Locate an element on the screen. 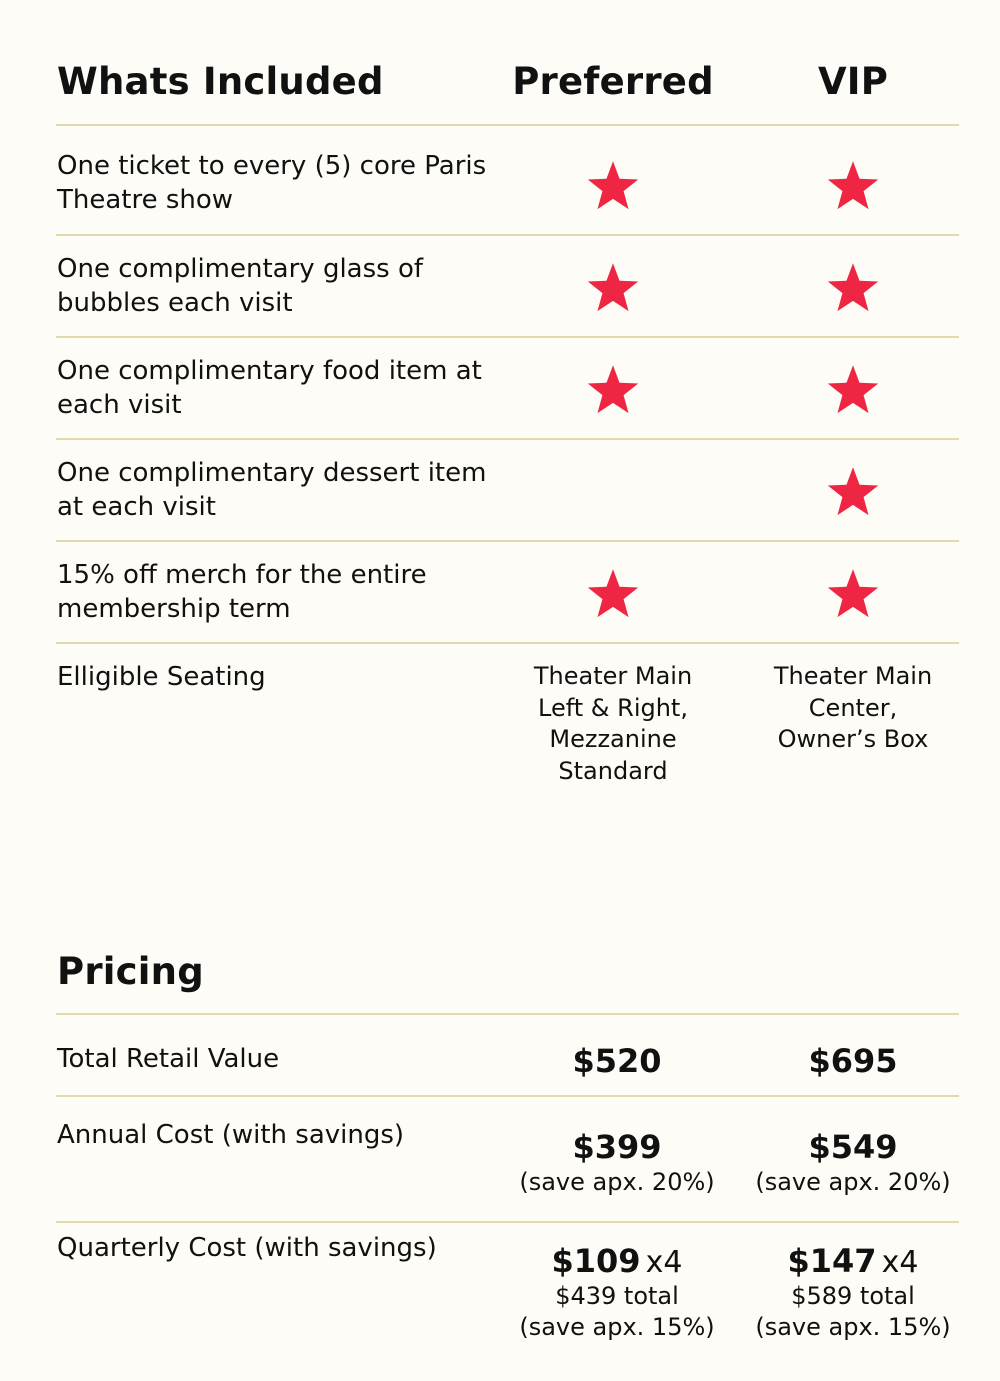 The width and height of the screenshot is (1000, 1381). annual-vip: $549 (save apx. 20%) is located at coordinates (853, 1162).